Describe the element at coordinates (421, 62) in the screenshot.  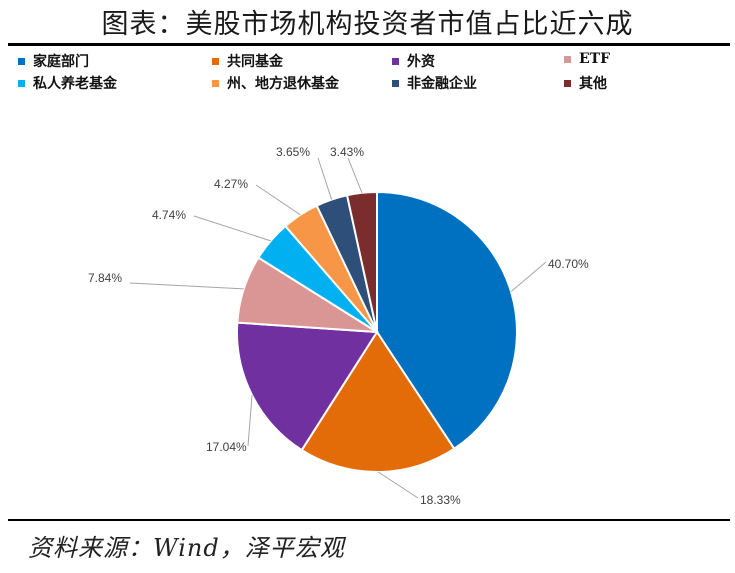
I see `legend-label: 外资` at that location.